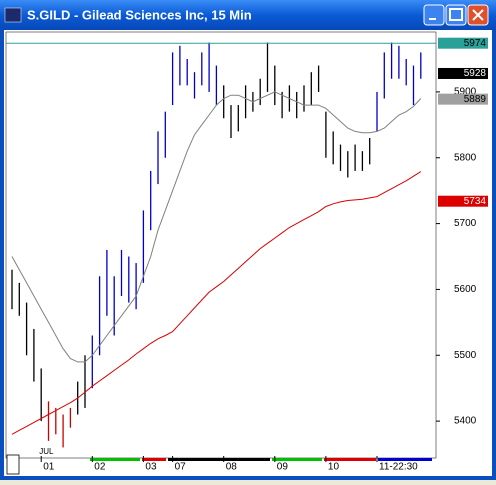 Image resolution: width=496 pixels, height=485 pixels. What do you see at coordinates (465, 289) in the screenshot?
I see `y-tick-label: 5600` at bounding box center [465, 289].